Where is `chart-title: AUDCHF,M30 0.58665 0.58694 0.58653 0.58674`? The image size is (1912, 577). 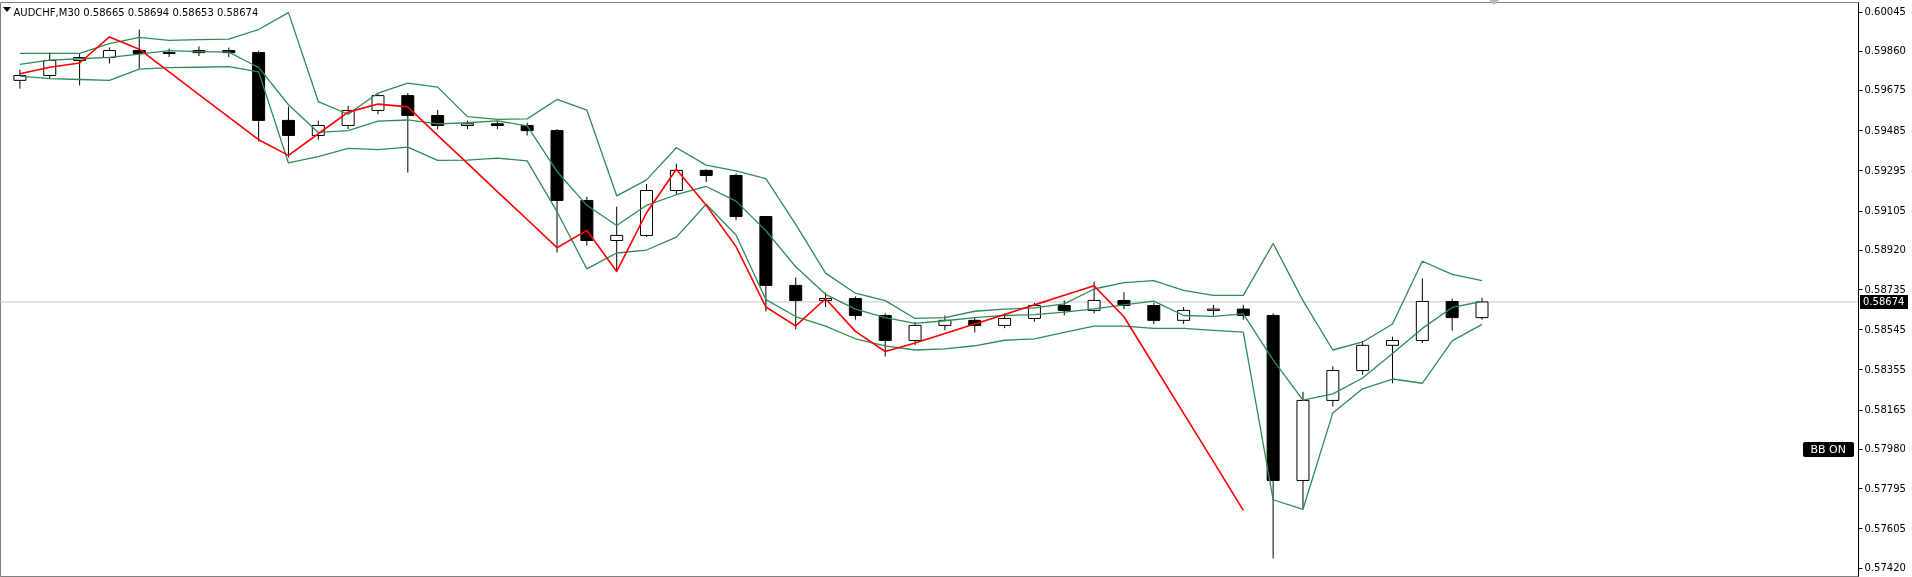
chart-title: AUDCHF,M30 0.58665 0.58694 0.58653 0.58674 is located at coordinates (136, 12).